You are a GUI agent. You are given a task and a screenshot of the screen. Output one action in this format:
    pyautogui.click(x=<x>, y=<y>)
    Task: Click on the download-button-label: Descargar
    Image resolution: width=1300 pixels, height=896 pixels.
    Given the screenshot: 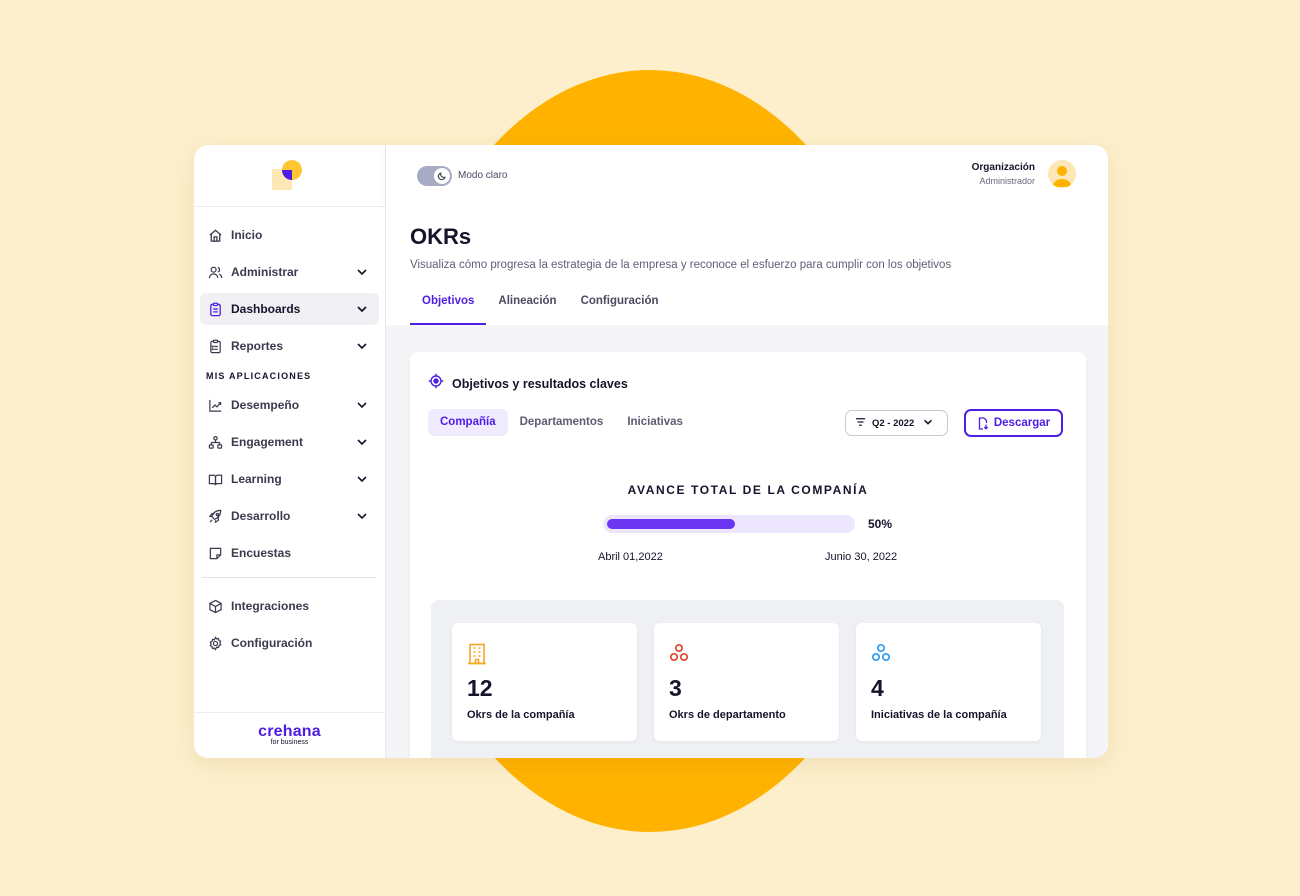 What is the action you would take?
    pyautogui.click(x=1022, y=423)
    